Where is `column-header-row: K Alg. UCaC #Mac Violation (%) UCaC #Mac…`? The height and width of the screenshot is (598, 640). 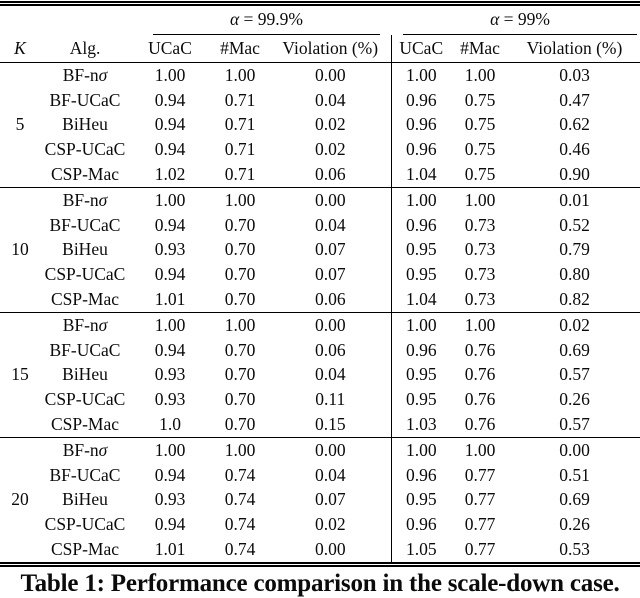 column-header-row: K Alg. UCaC #Mac Violation (%) UCaC #Mac… is located at coordinates (320, 49).